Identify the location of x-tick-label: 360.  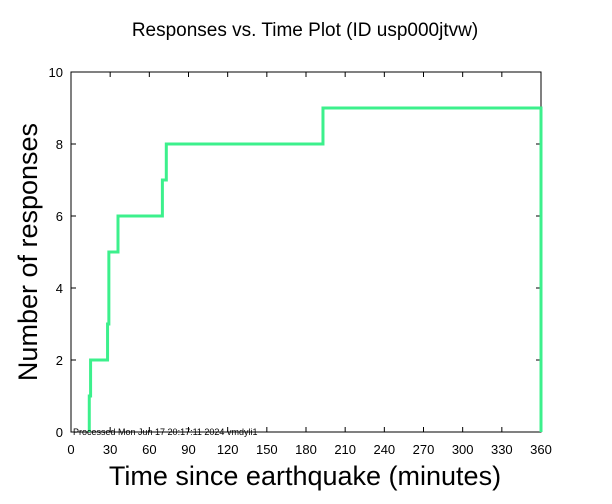
(541, 449).